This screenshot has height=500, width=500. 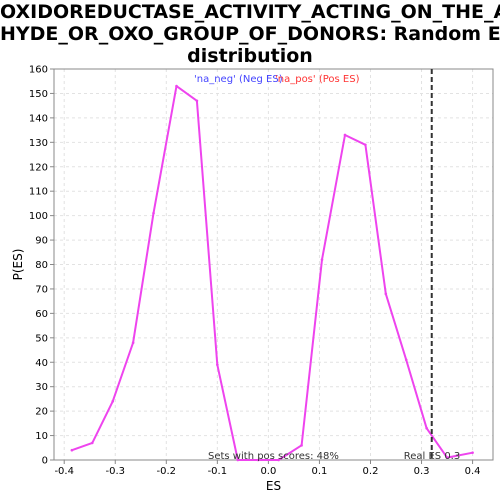 I want to click on legend-entry-pos: 'na_pos' (Pos ES), so click(x=317, y=79).